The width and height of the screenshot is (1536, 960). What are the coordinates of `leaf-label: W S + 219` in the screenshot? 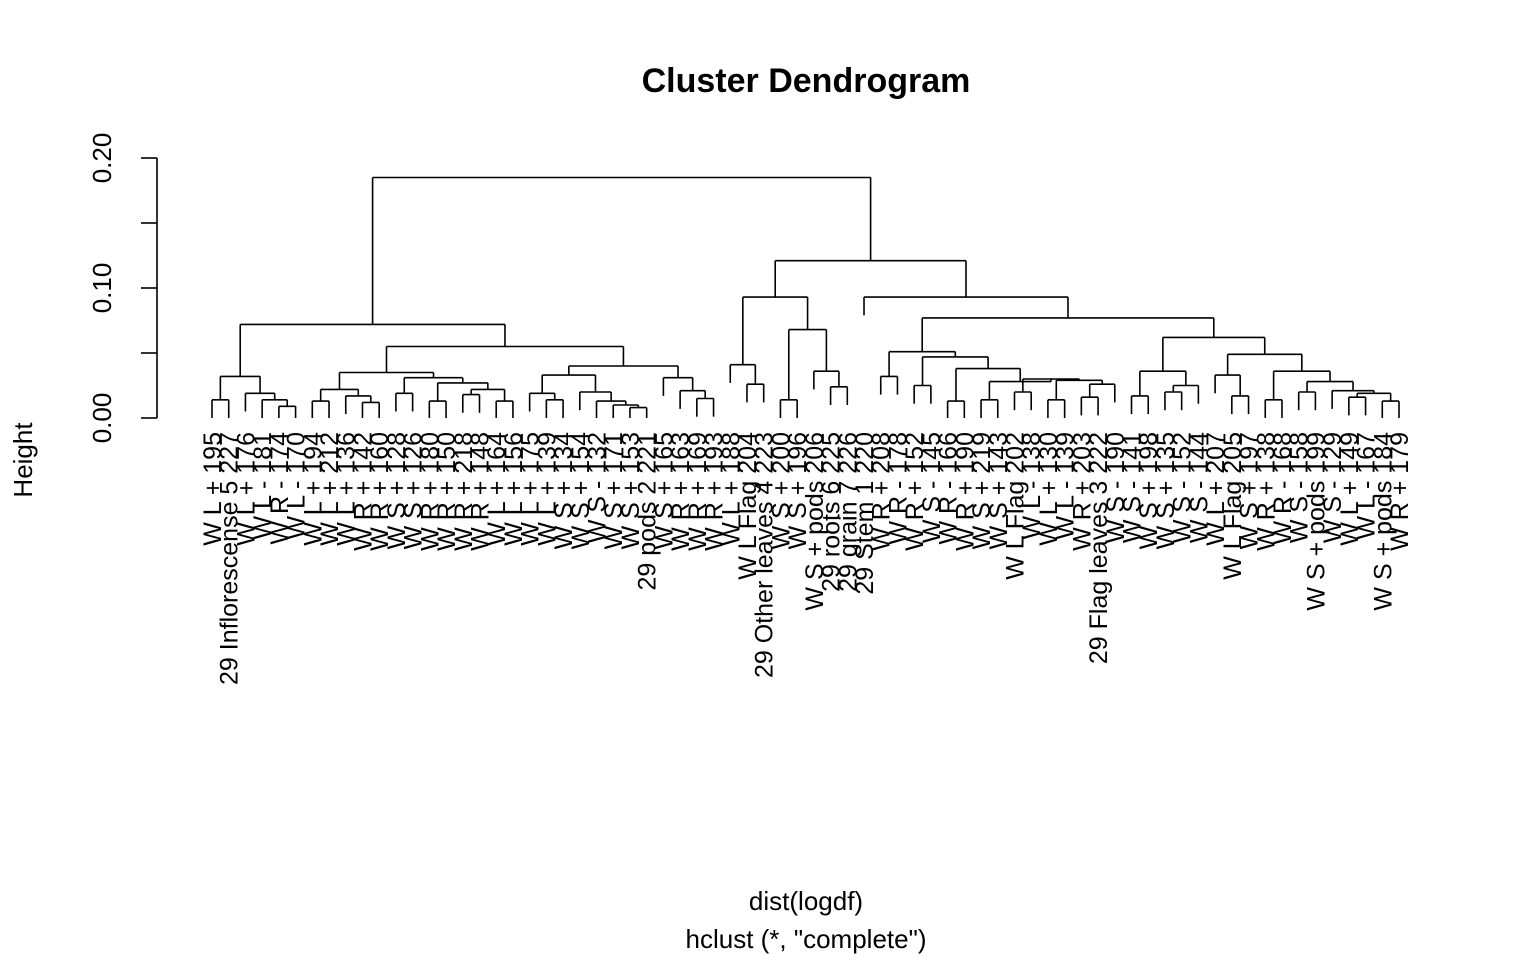 It's located at (982, 490).